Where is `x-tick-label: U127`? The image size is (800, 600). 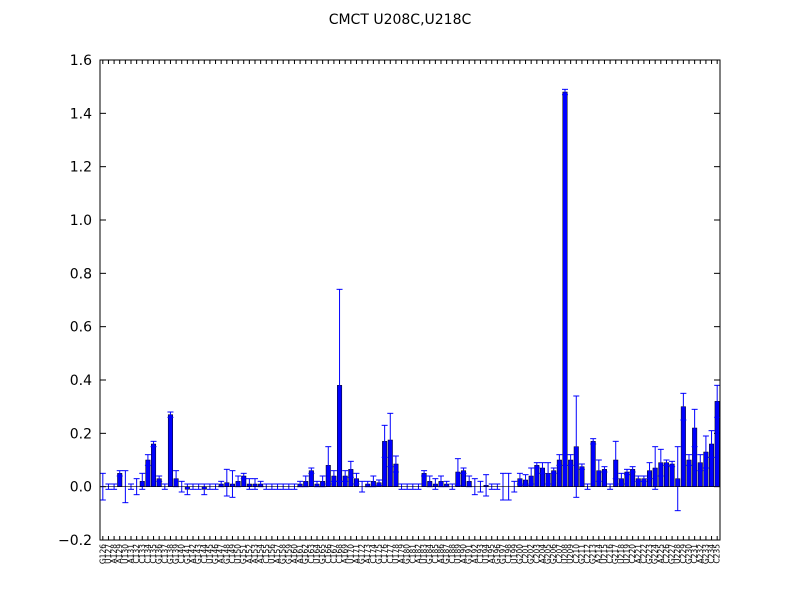 x-tick-label: U127 is located at coordinates (108, 554).